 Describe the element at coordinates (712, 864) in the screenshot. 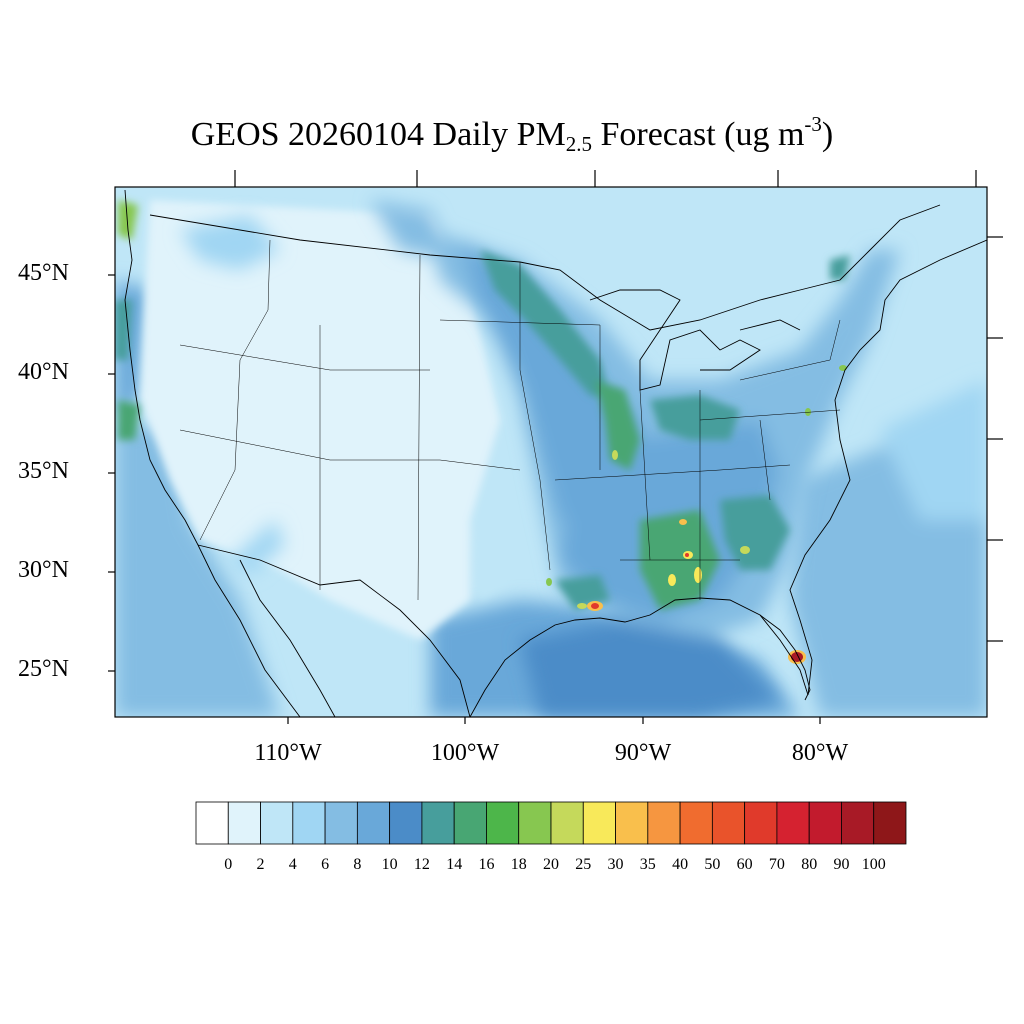

I see `colorbar-label: 50` at that location.